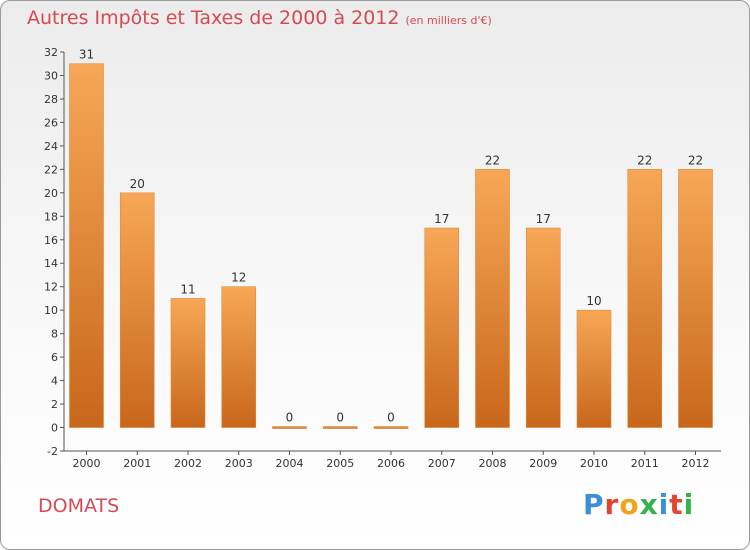 The height and width of the screenshot is (550, 750). What do you see at coordinates (649, 504) in the screenshot?
I see `logo-letter: x` at bounding box center [649, 504].